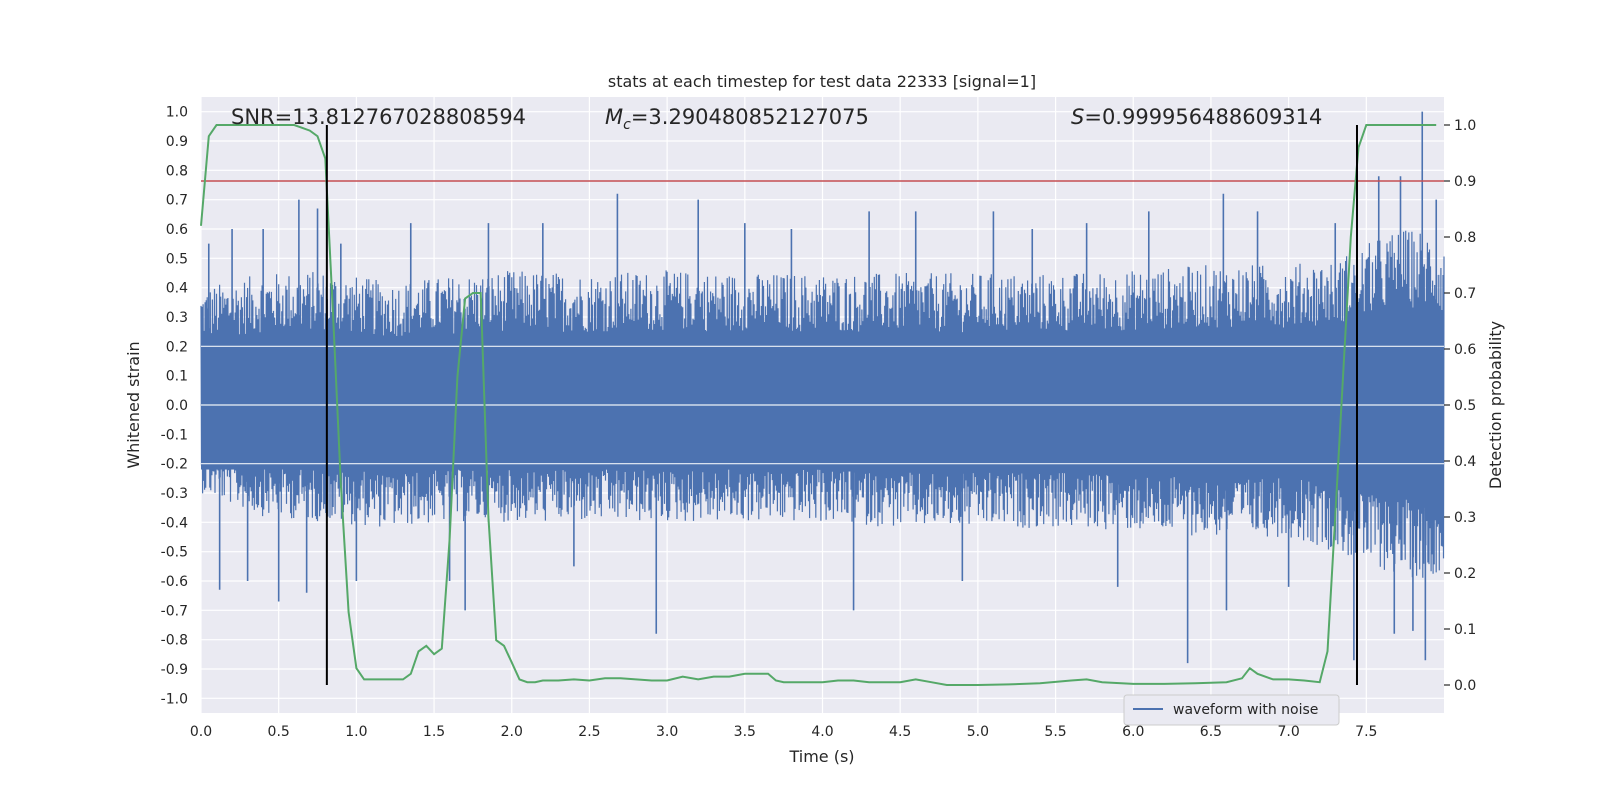 The image size is (1600, 800). What do you see at coordinates (1465, 126) in the screenshot?
I see `y2-tick-label: 1.0` at bounding box center [1465, 126].